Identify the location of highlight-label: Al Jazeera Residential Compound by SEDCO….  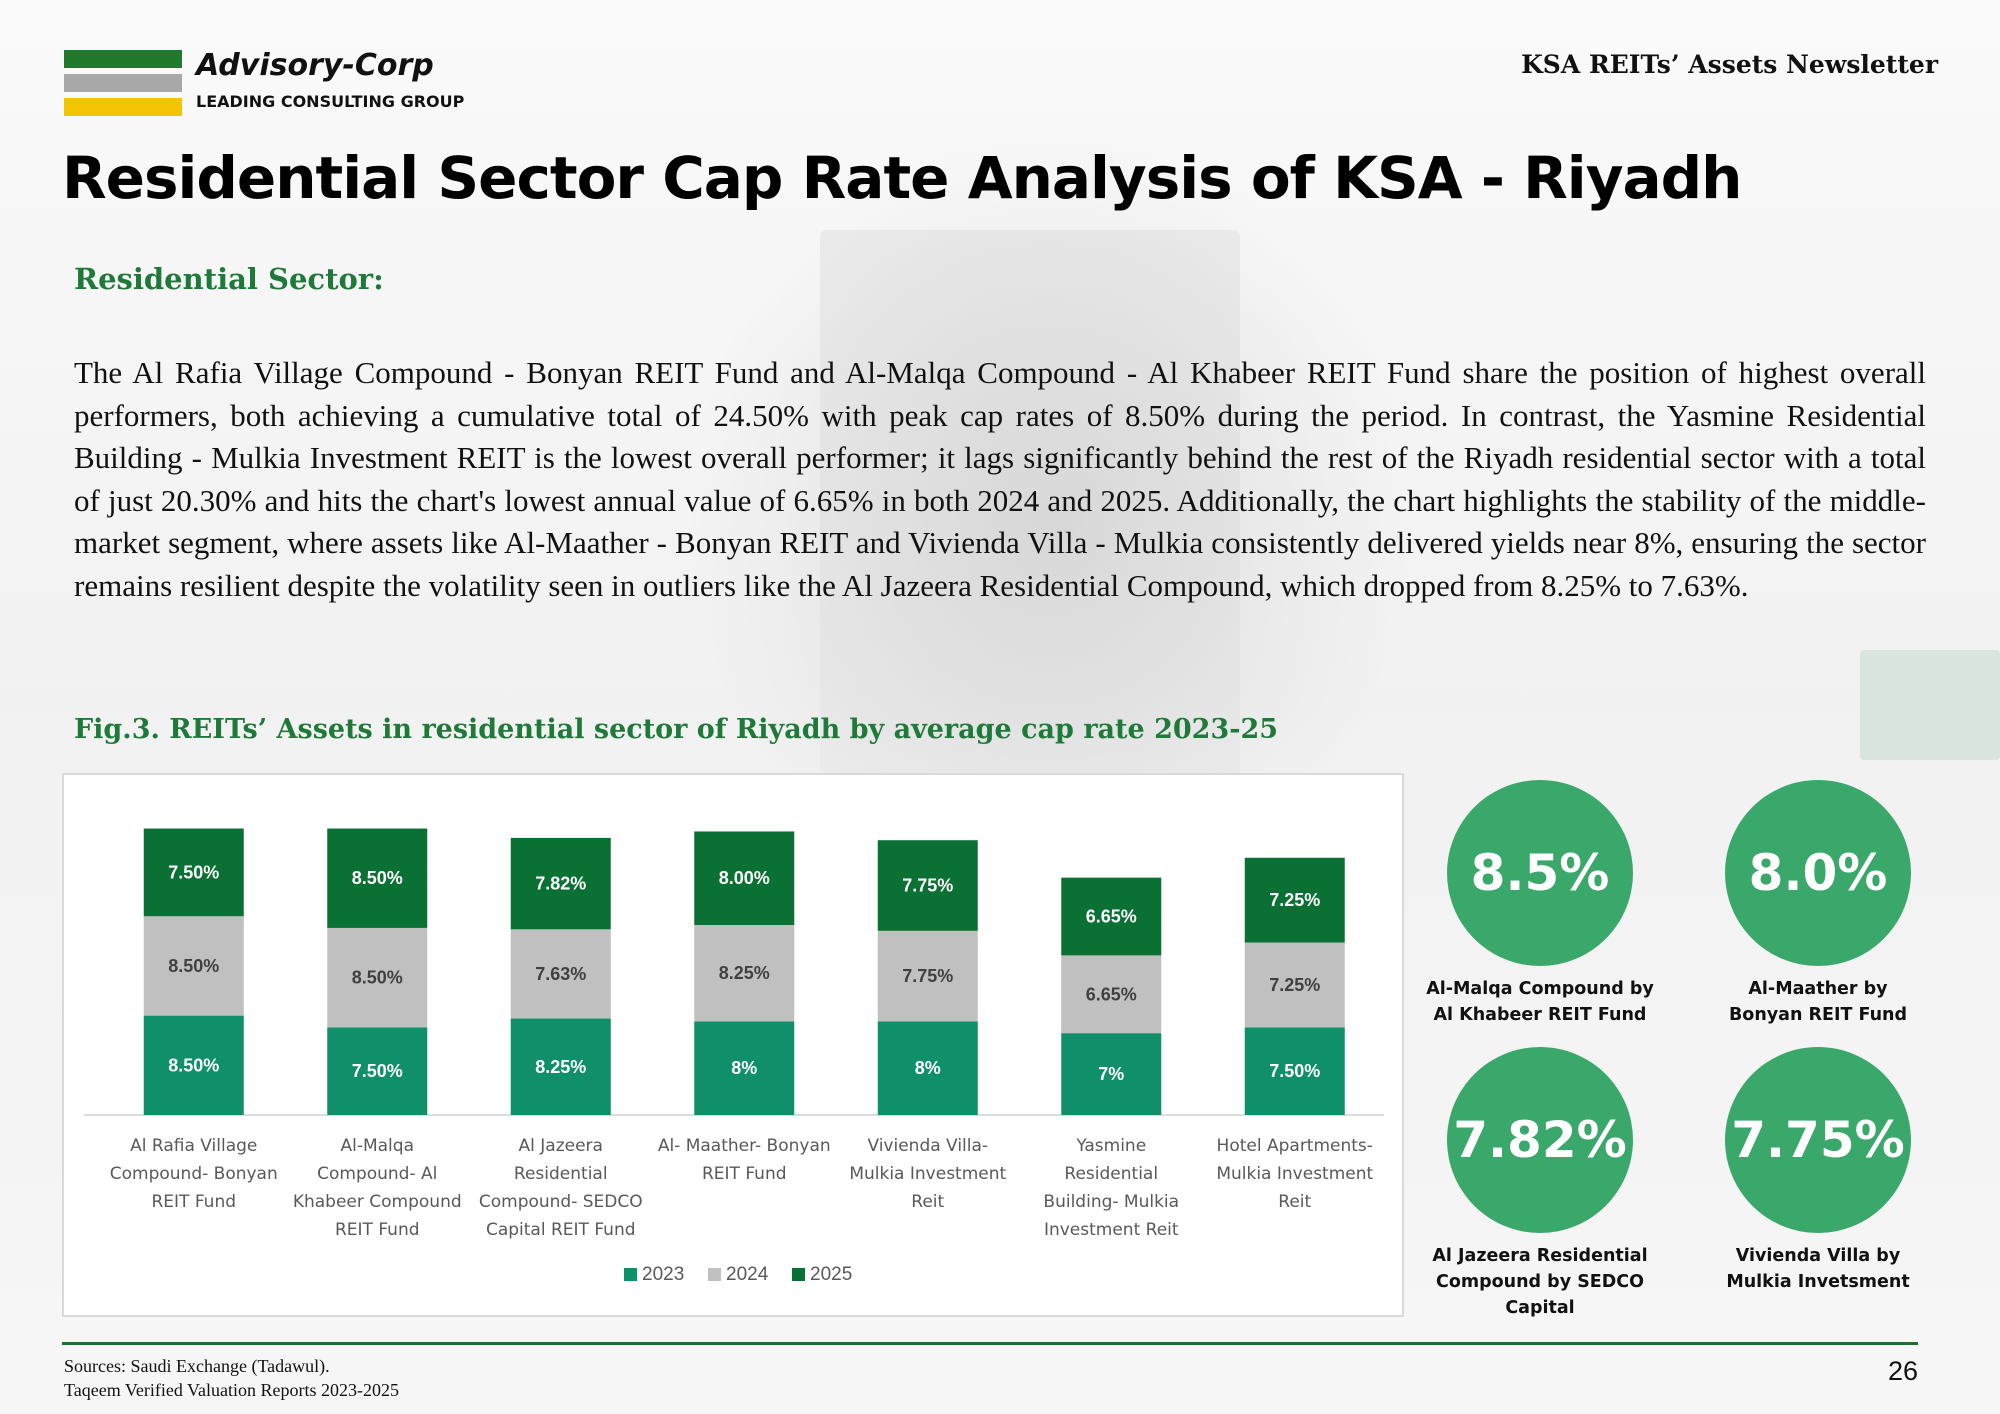
(1540, 1282).